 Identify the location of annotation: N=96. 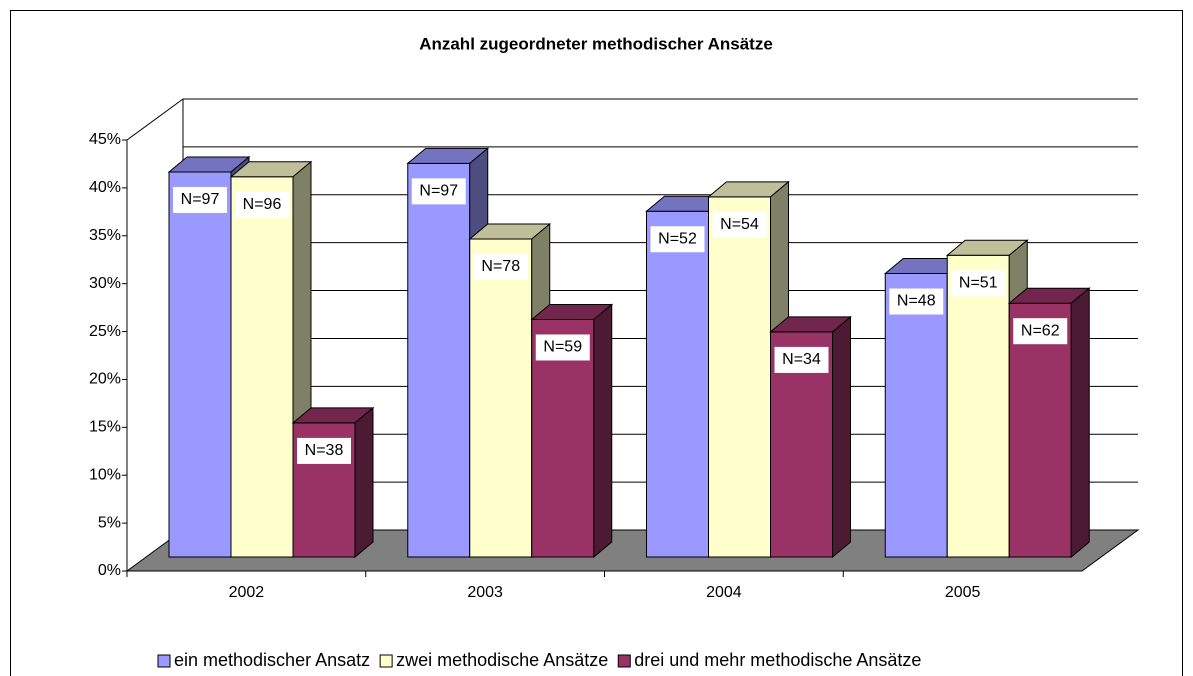
(262, 204).